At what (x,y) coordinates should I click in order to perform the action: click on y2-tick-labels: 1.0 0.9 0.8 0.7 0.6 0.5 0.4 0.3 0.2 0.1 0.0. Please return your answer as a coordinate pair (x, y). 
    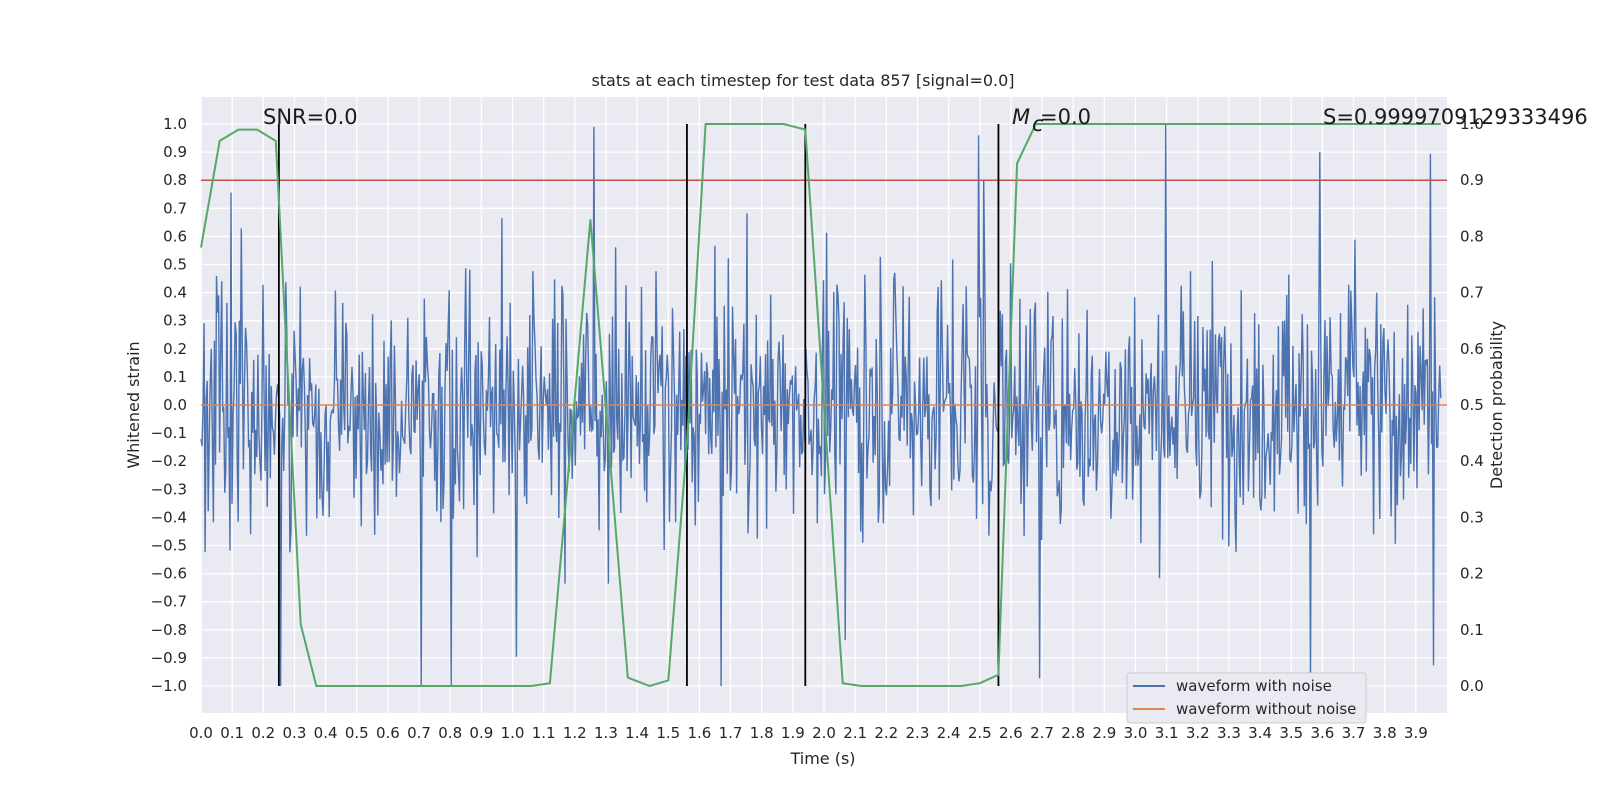
    Looking at the image, I should click on (1472, 405).